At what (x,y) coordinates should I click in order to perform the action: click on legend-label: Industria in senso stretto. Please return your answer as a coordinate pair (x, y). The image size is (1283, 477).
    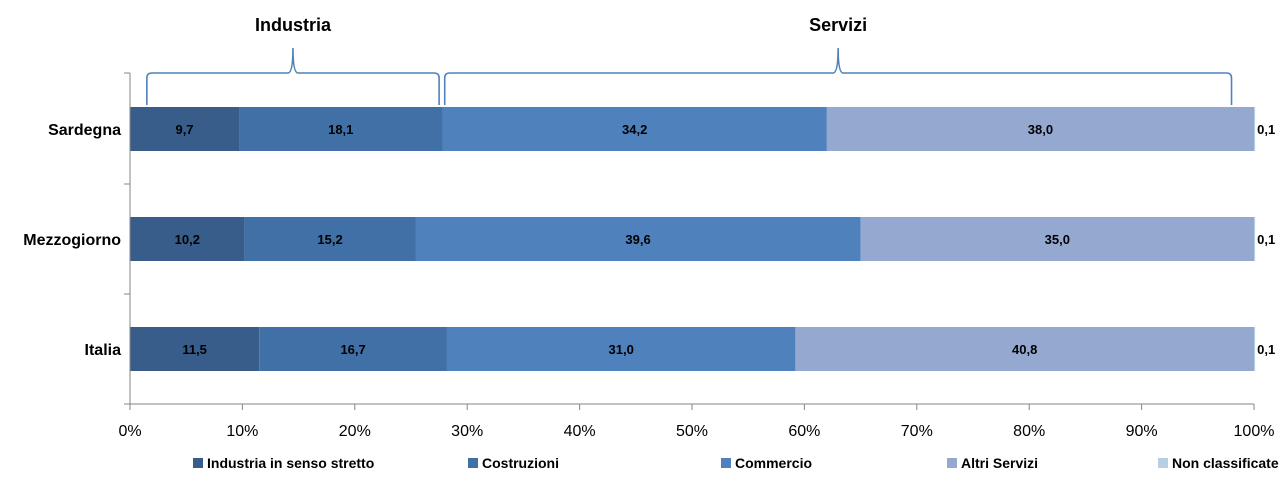
    Looking at the image, I should click on (290, 463).